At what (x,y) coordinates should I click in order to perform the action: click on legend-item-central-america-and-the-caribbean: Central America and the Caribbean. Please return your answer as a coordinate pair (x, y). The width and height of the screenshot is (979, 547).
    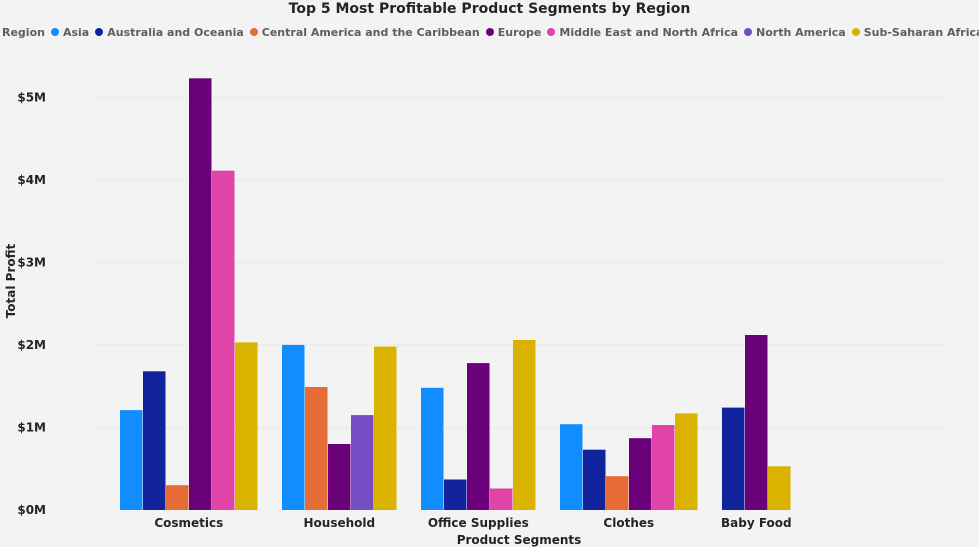
    Looking at the image, I should click on (364, 32).